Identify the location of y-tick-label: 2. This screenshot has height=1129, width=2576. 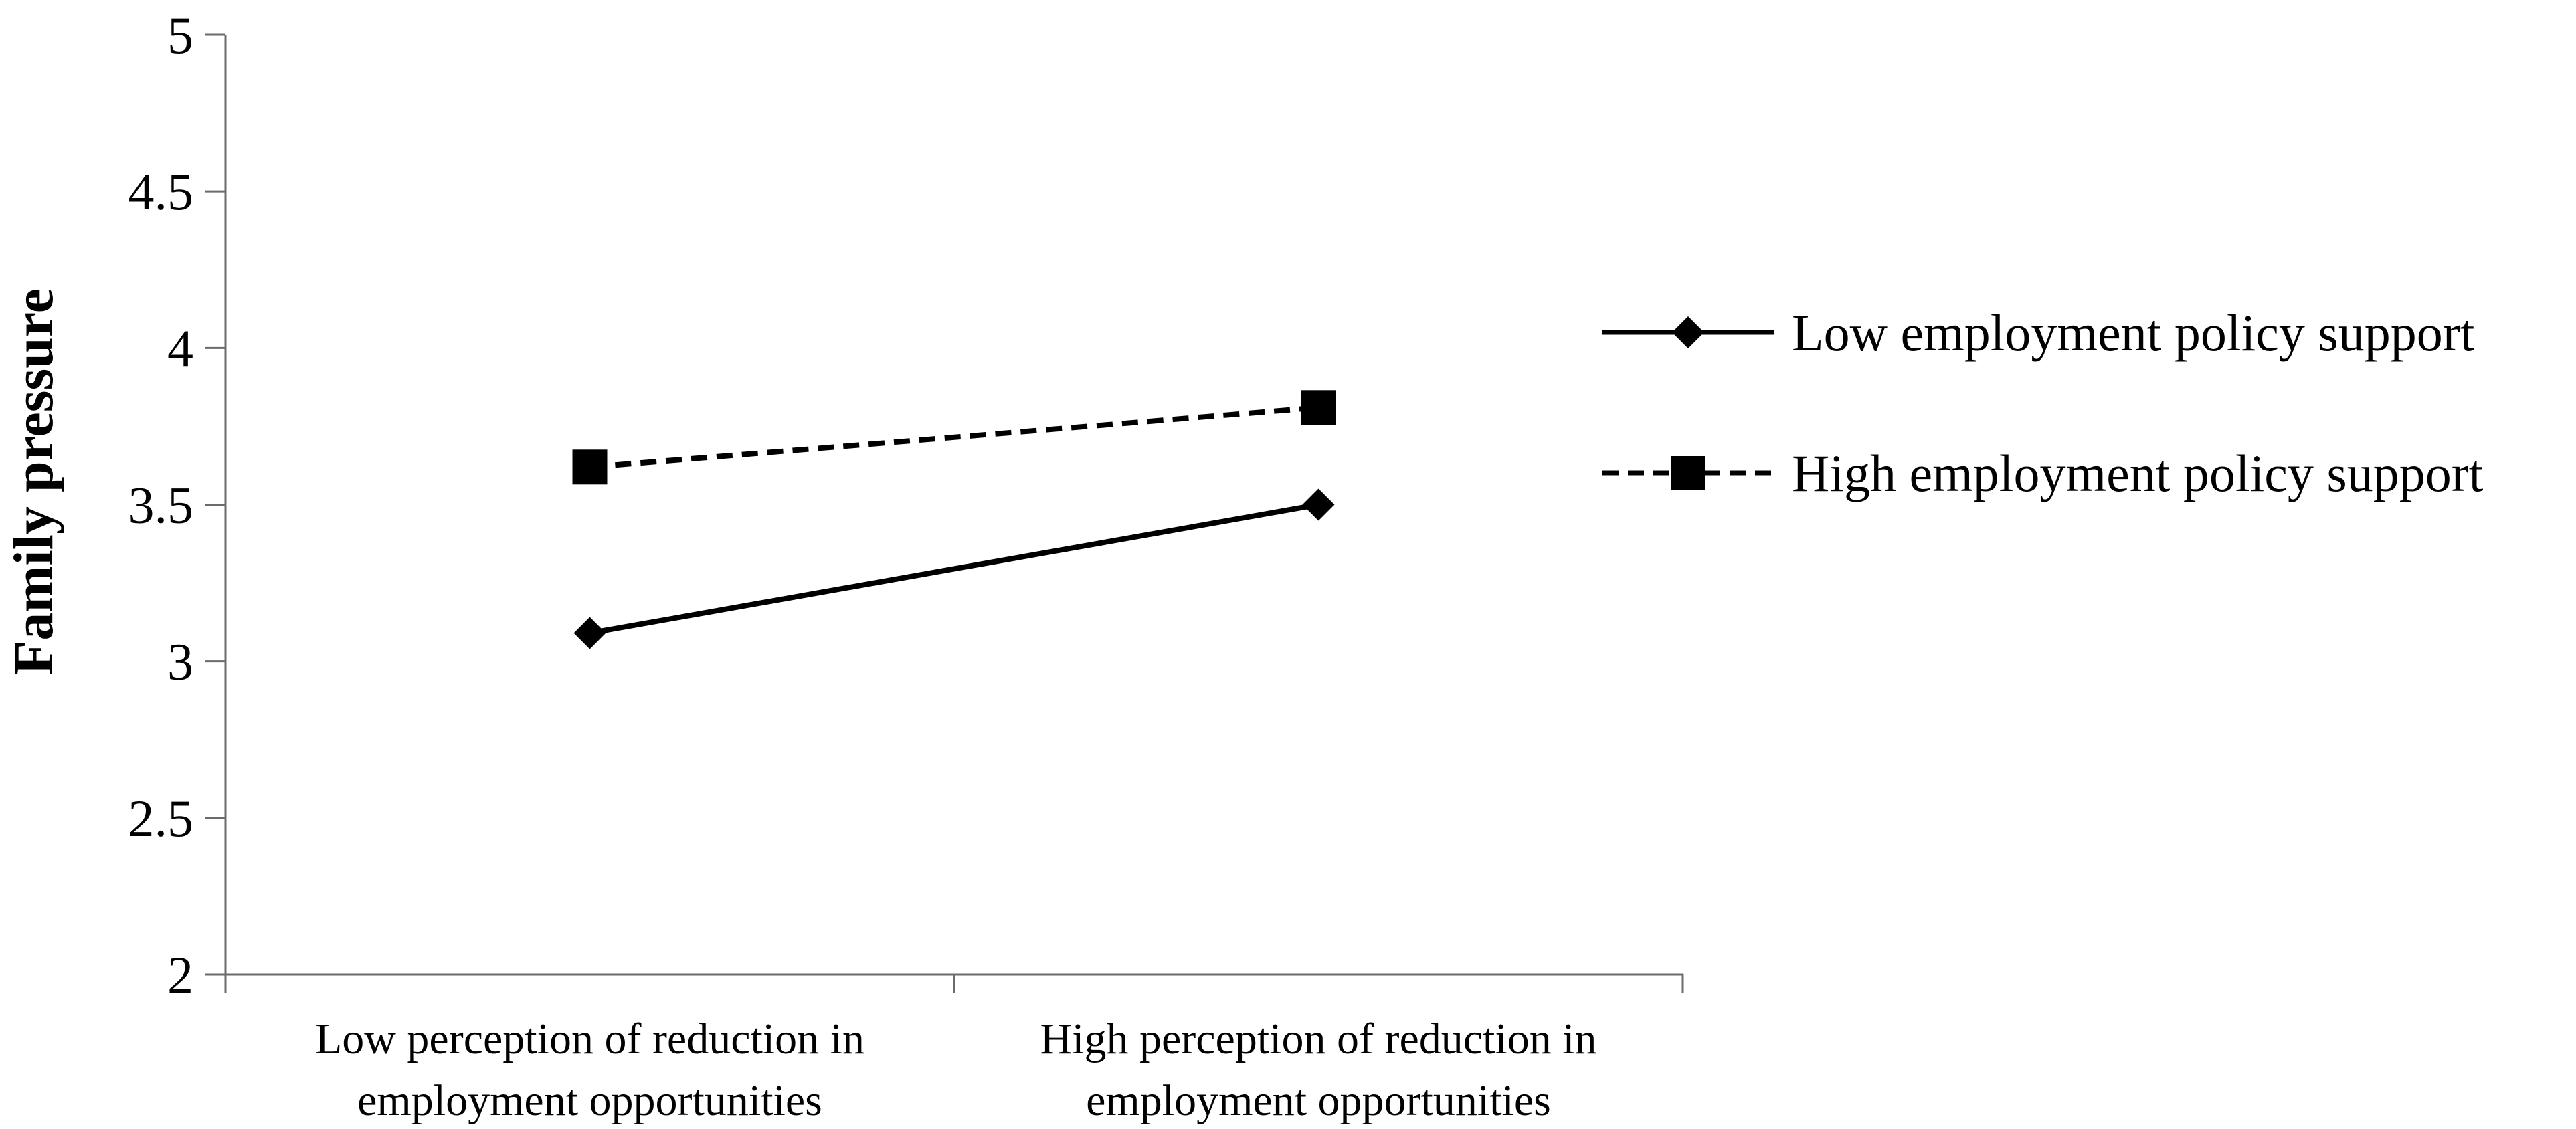
(180, 975).